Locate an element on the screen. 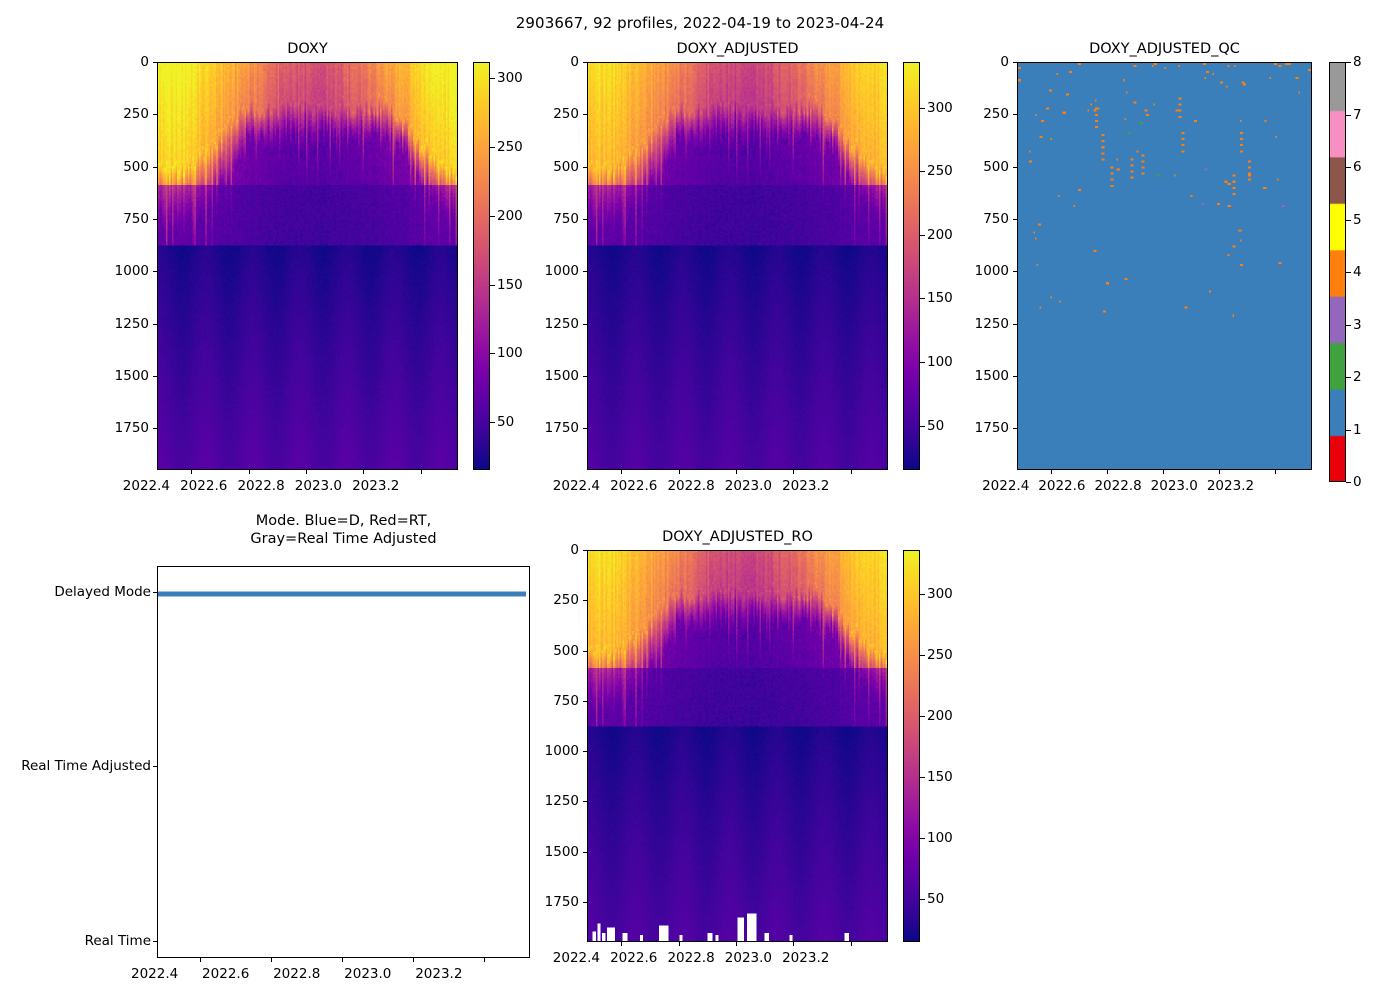 This screenshot has width=1400, height=1000. doxy-adjusted-qc-cbtick-label-4: 4 is located at coordinates (1357, 272).